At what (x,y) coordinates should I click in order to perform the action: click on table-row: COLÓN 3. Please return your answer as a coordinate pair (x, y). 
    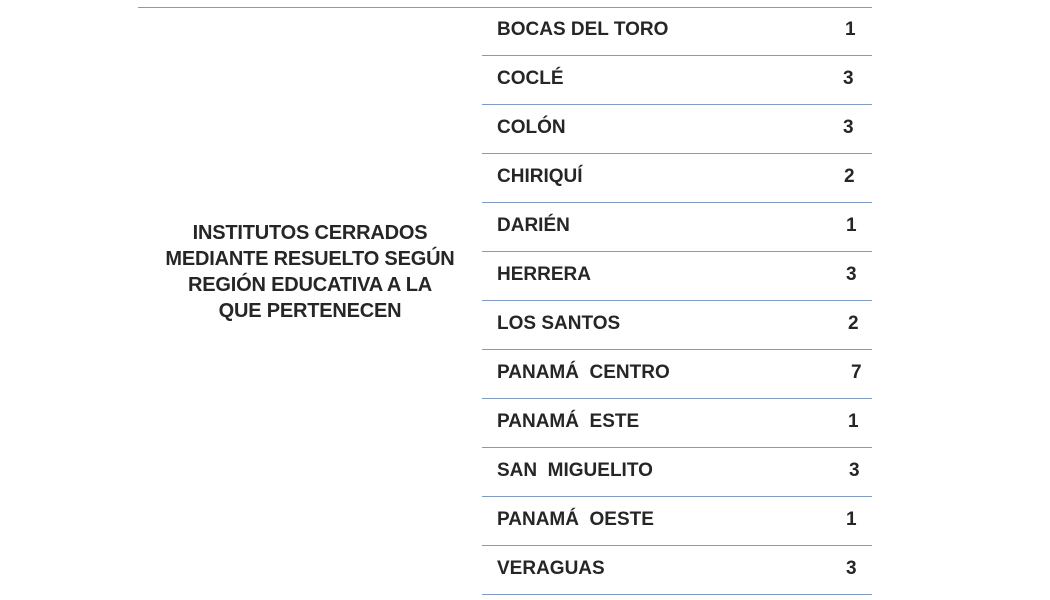
    Looking at the image, I should click on (677, 129).